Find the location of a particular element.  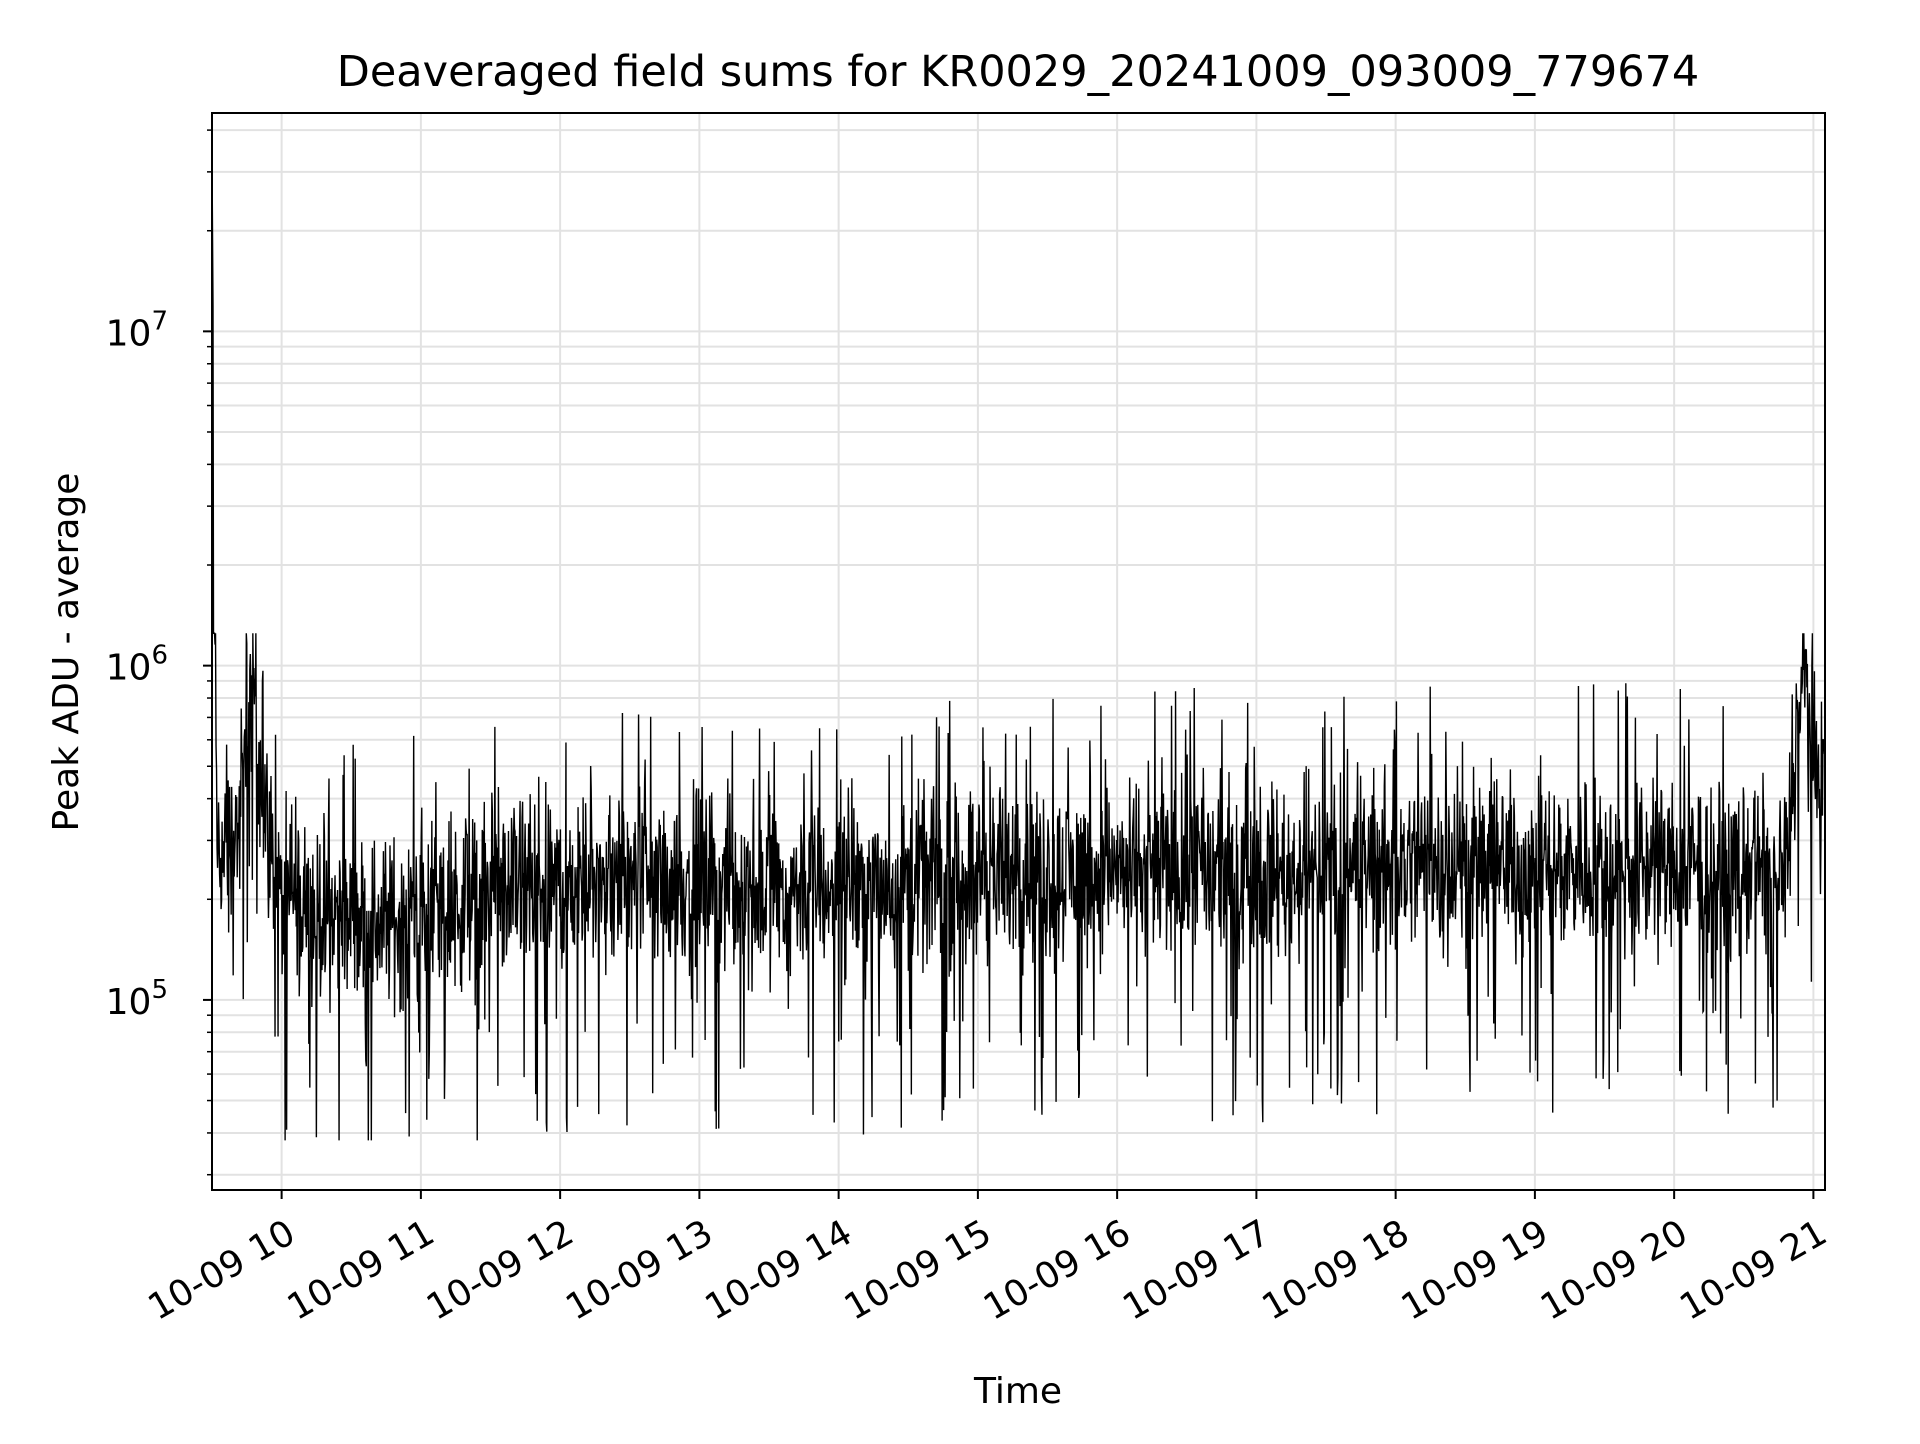

y-tick-label: 10⁶ is located at coordinates (137, 665).